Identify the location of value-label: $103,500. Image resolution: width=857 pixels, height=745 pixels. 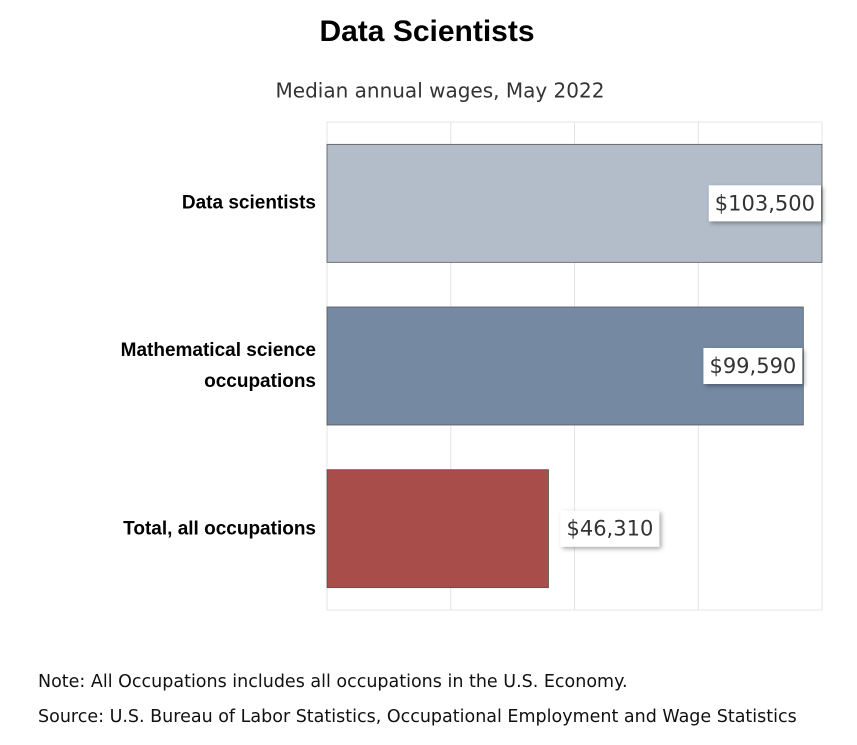
(765, 203).